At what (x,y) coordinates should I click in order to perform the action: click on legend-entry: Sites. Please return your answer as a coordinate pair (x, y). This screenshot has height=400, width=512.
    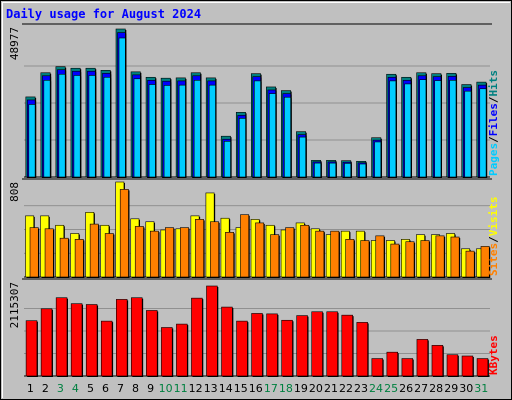
    Looking at the image, I should click on (493, 259).